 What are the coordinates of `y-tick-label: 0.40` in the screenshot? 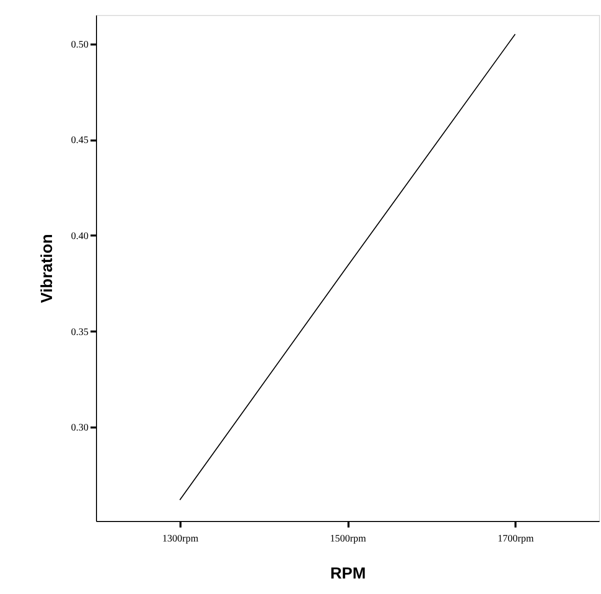 It's located at (79, 236).